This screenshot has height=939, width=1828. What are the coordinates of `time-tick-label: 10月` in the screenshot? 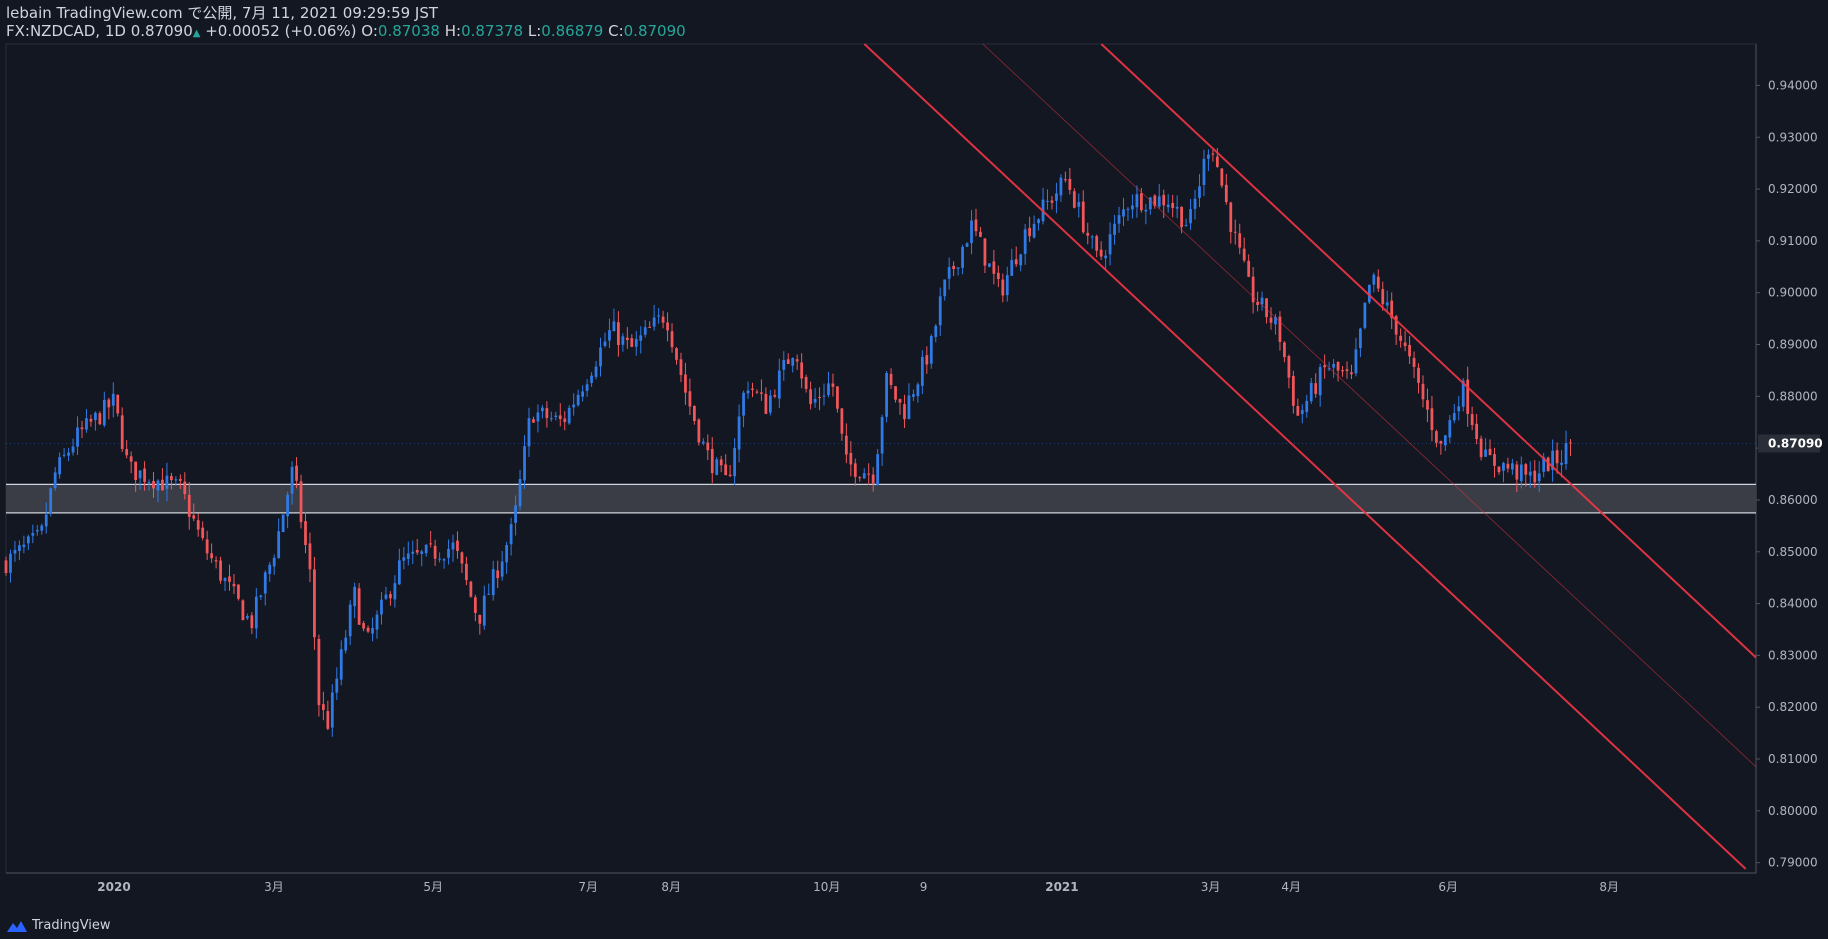 It's located at (826, 887).